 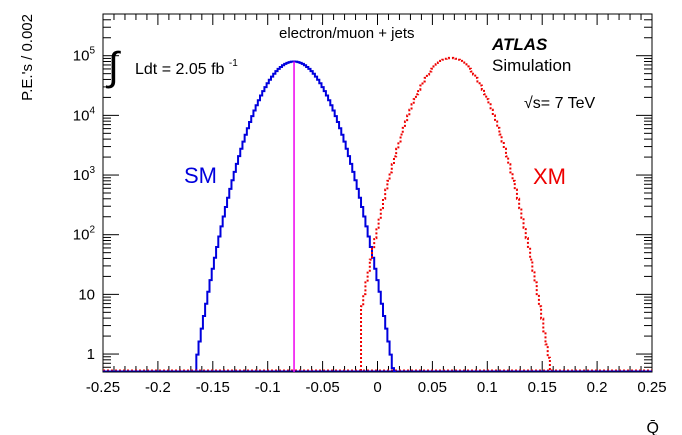 What do you see at coordinates (180, 69) in the screenshot?
I see `luminosity-text: Ldt = 2.05 fb` at bounding box center [180, 69].